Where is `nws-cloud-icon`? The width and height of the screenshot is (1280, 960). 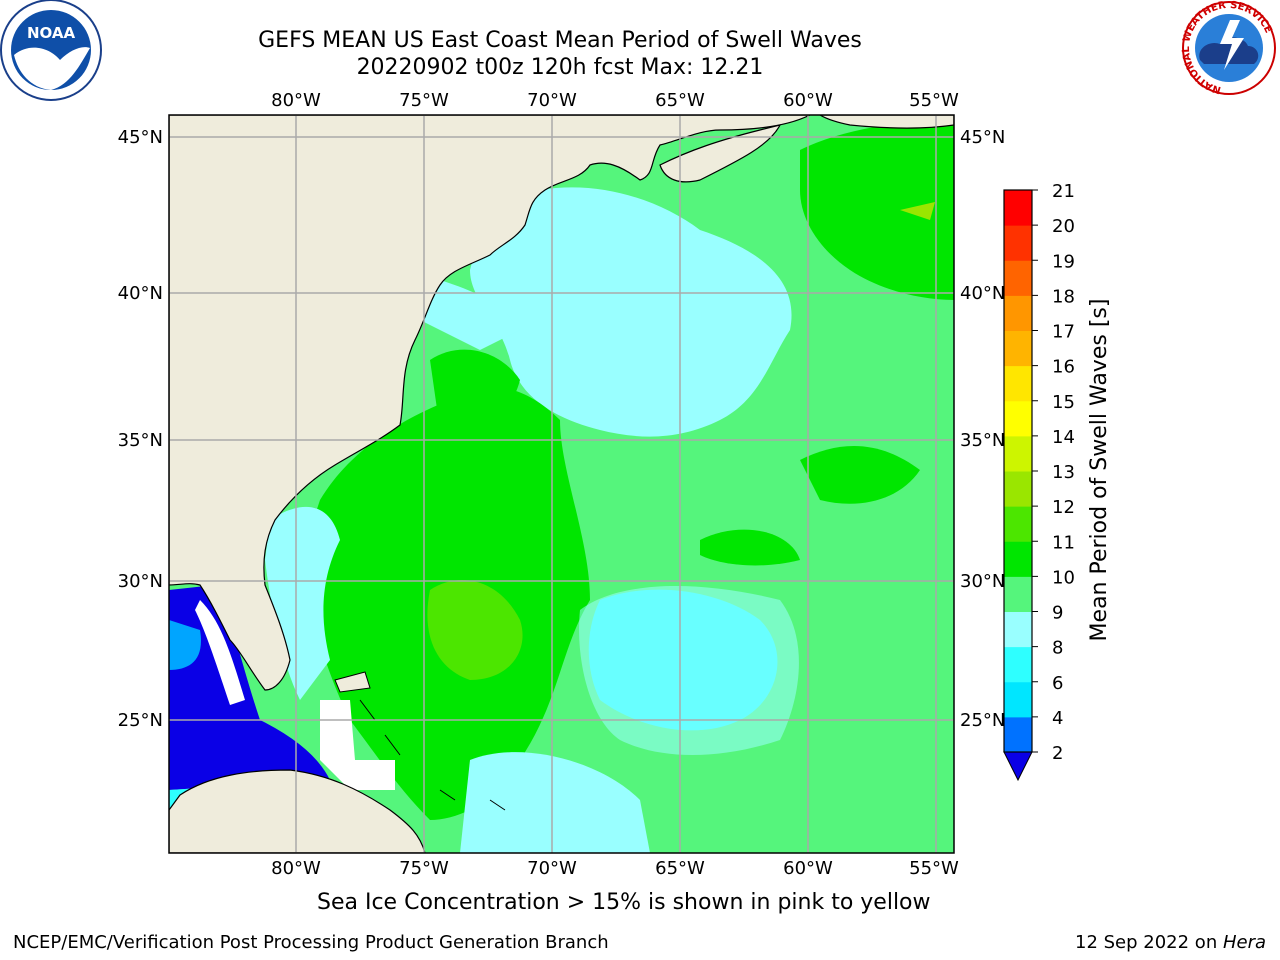
nws-cloud-icon is located at coordinates (1229, 50).